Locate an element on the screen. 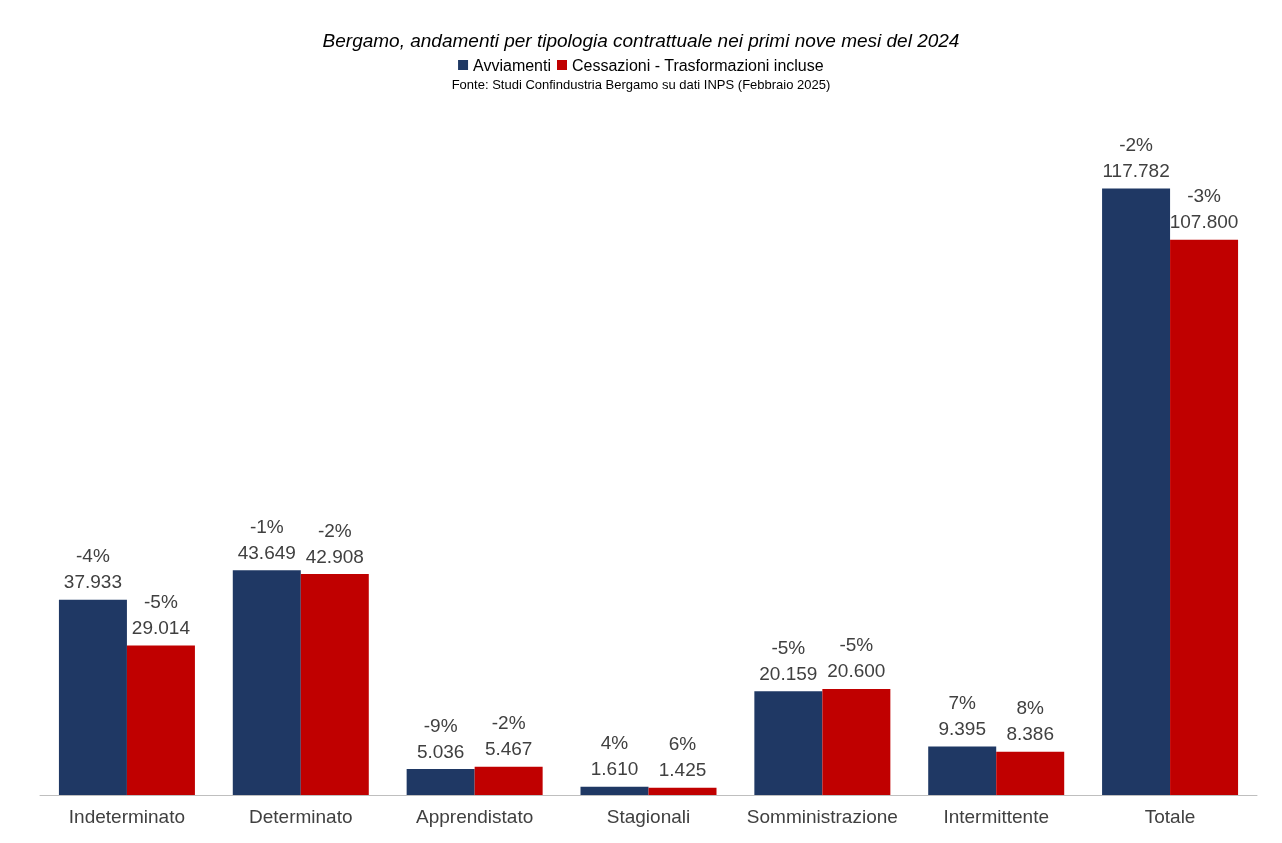  data-label: -2% 117.782 is located at coordinates (1136, 157).